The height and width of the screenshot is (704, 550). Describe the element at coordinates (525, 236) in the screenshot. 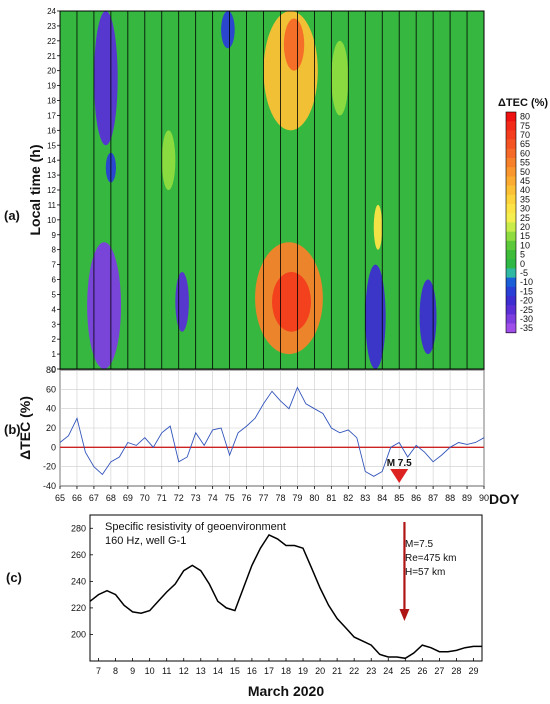

I see `colorbar-tick-label: 15` at that location.